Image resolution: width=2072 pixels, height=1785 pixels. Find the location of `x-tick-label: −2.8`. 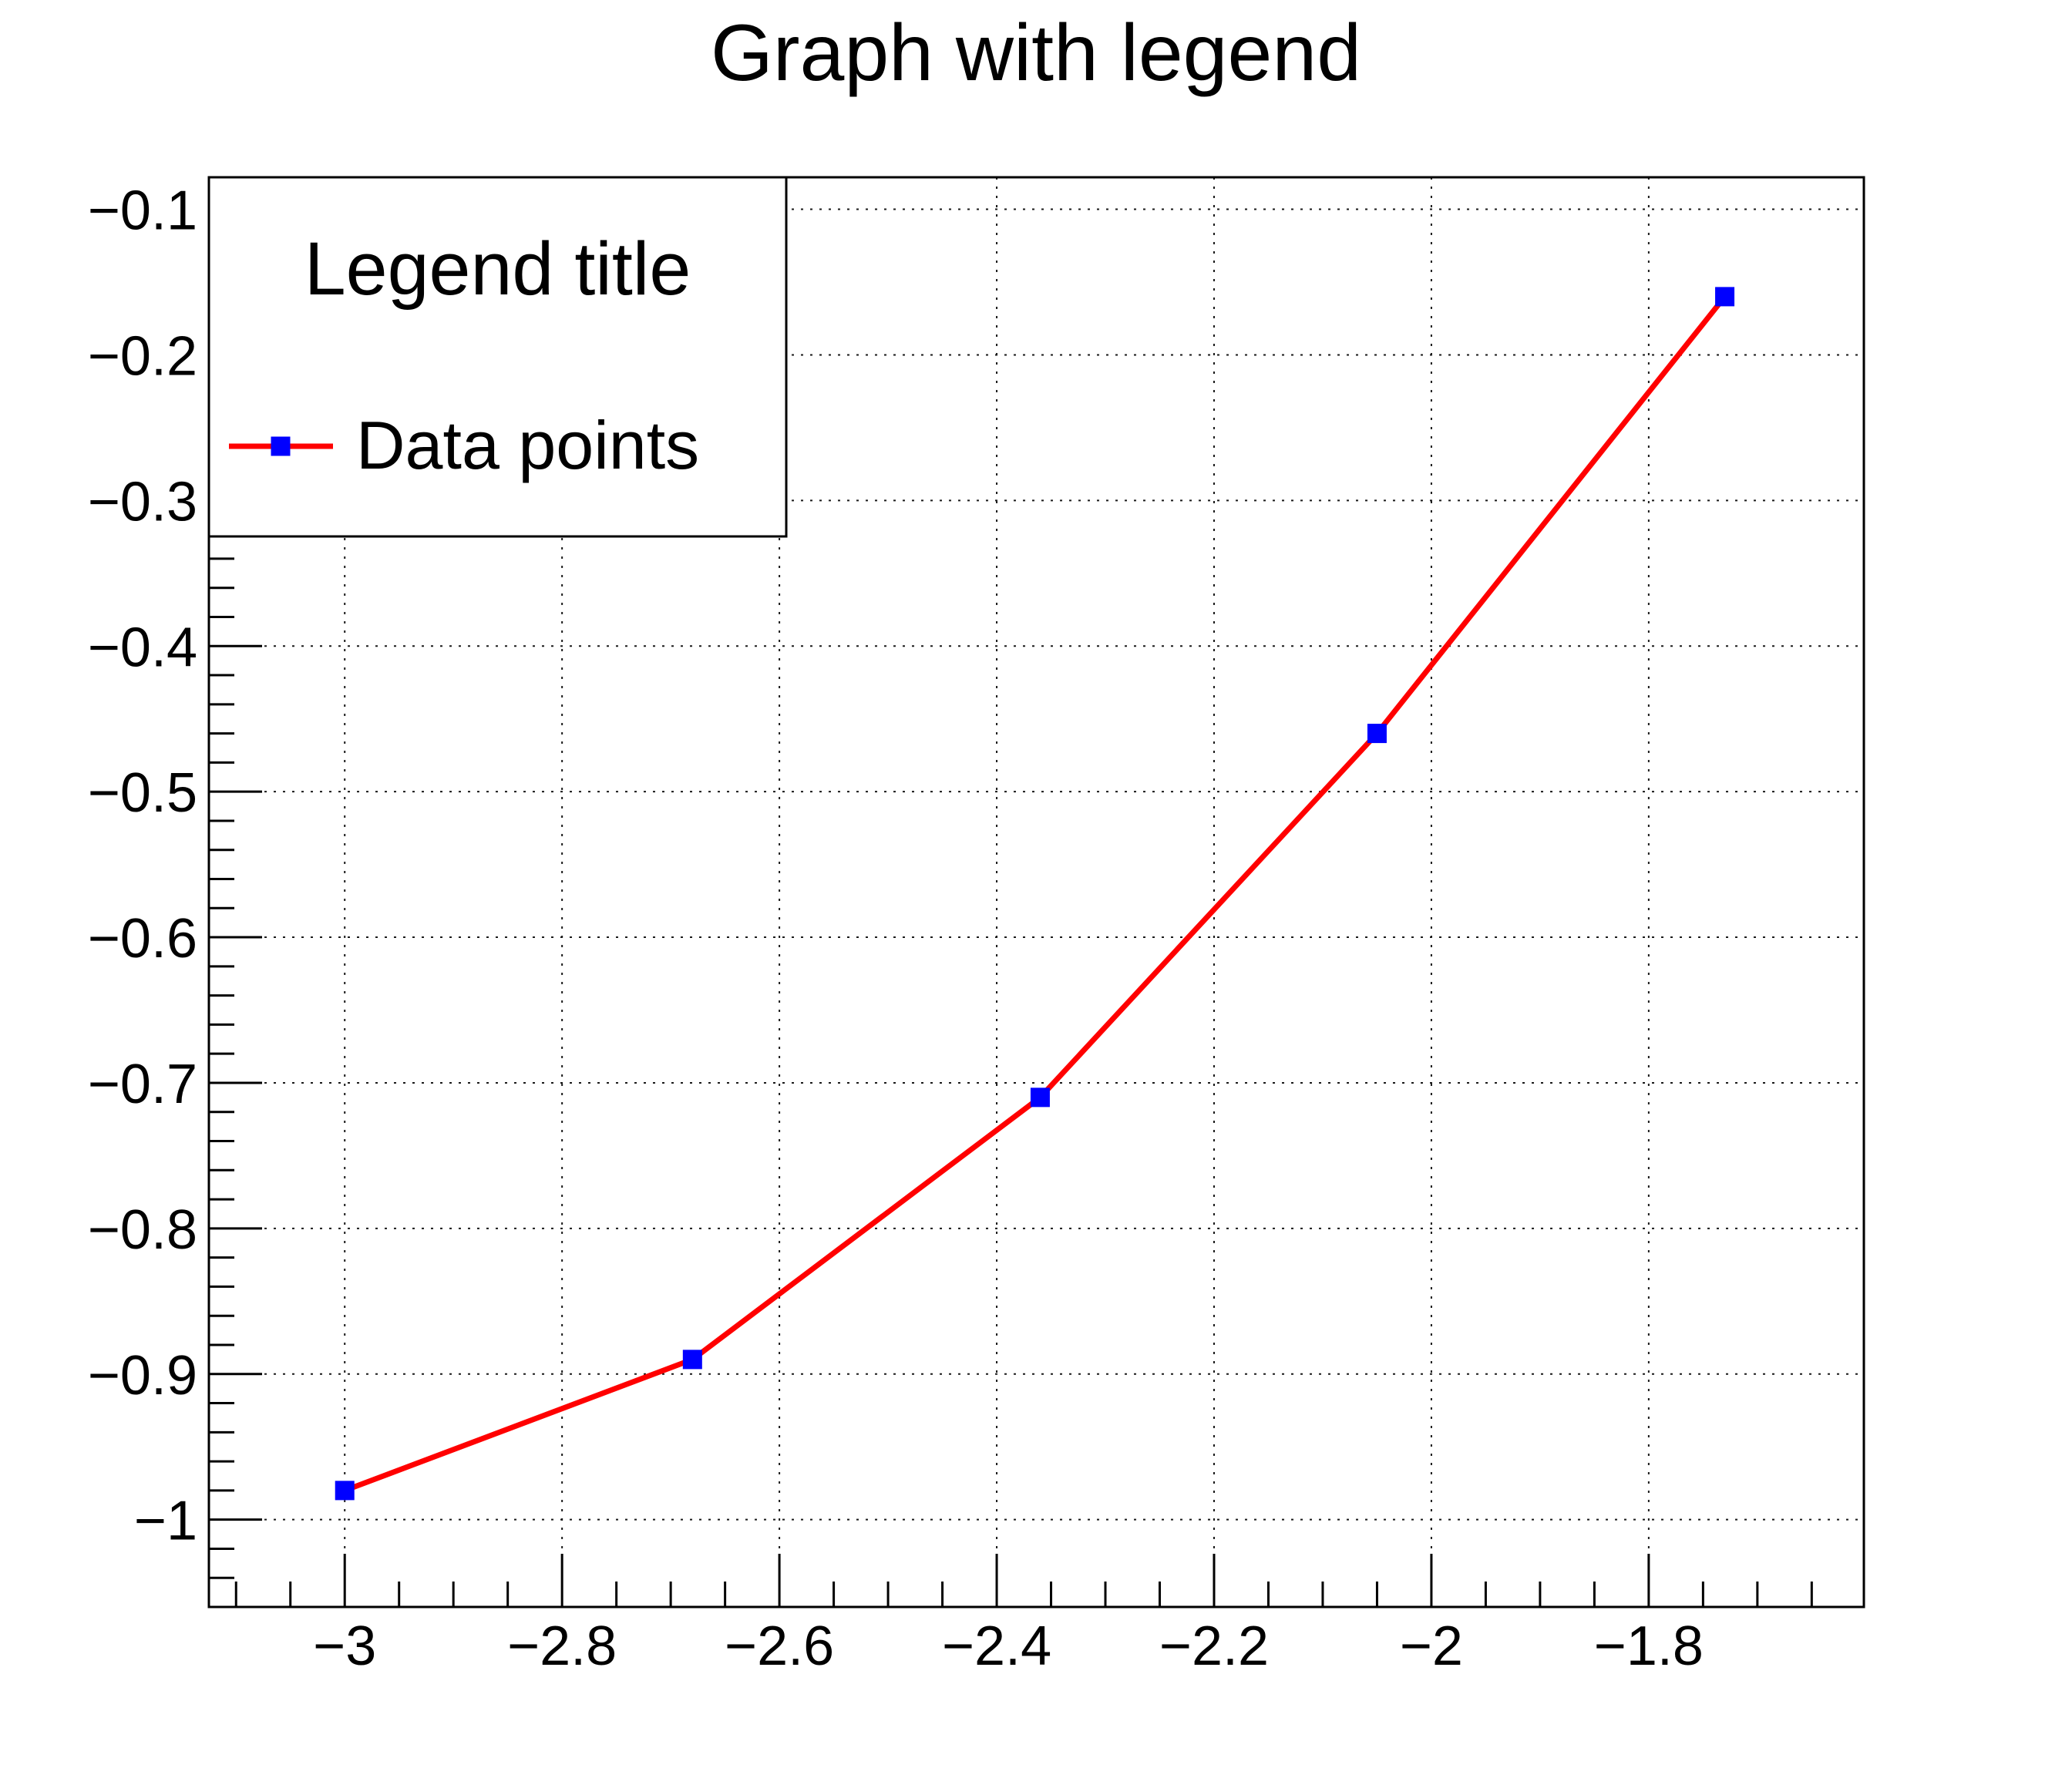

x-tick-label: −2.8 is located at coordinates (562, 1646).